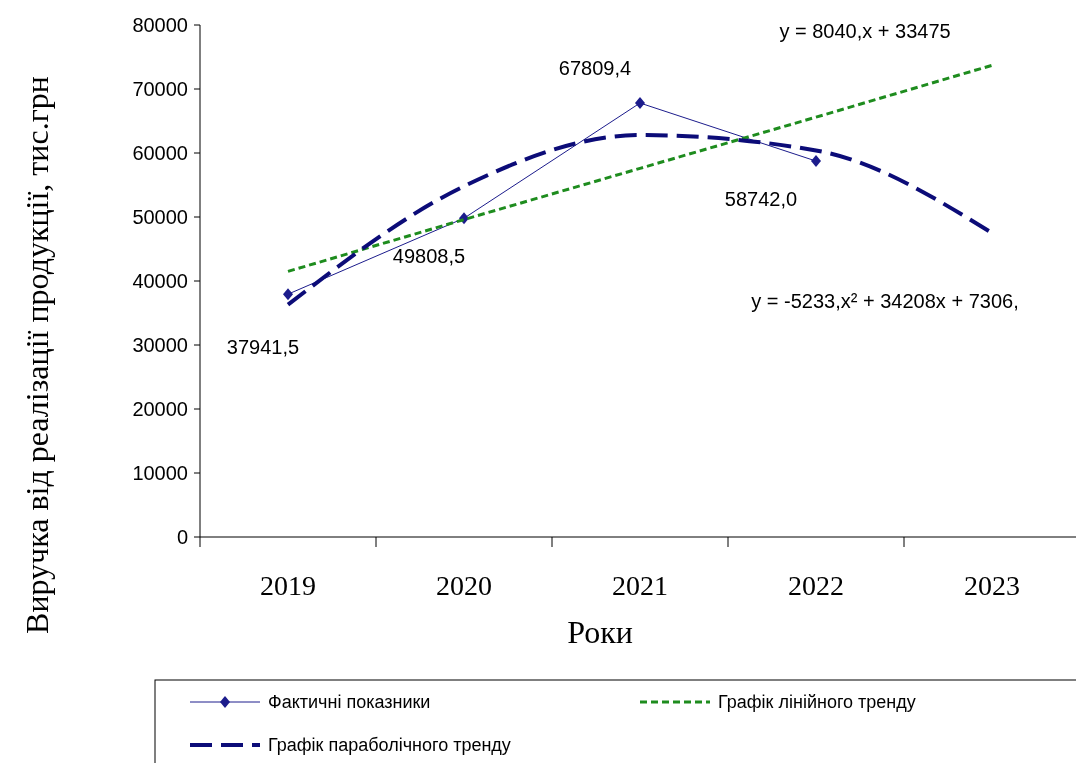  I want to click on annotation: y = 8040,x + 33475, so click(865, 31).